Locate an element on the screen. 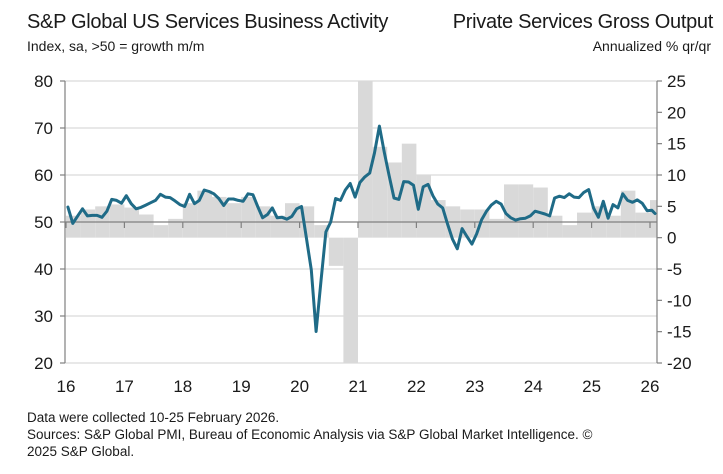 The width and height of the screenshot is (723, 474). left-tick-label: 20 is located at coordinates (43, 363).